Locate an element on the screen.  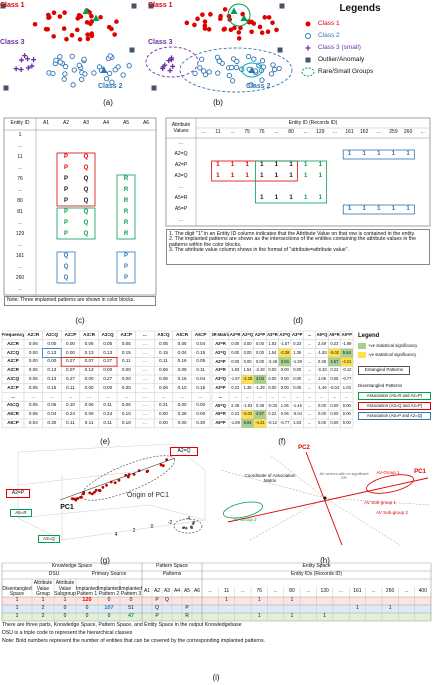
legend-swatch is located at coordinates (362, 346).